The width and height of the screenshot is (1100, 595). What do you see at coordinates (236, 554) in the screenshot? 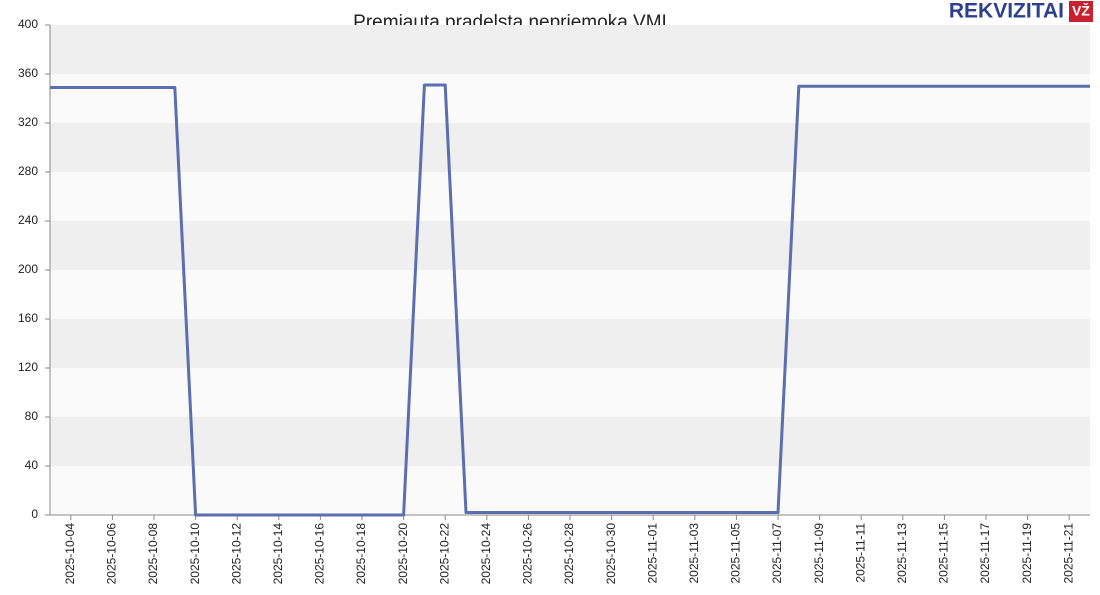
I see `x-tick-label: 2025-10-12` at bounding box center [236, 554].